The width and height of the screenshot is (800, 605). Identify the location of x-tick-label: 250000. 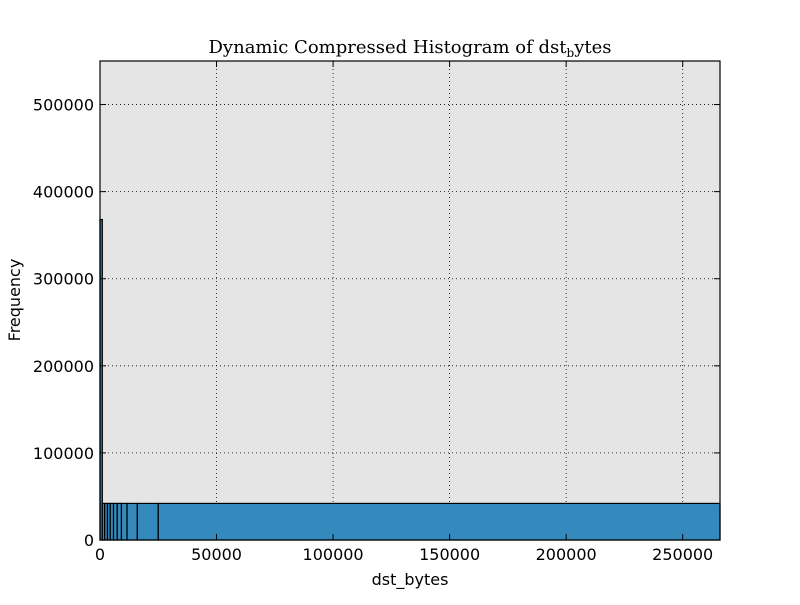
(682, 554).